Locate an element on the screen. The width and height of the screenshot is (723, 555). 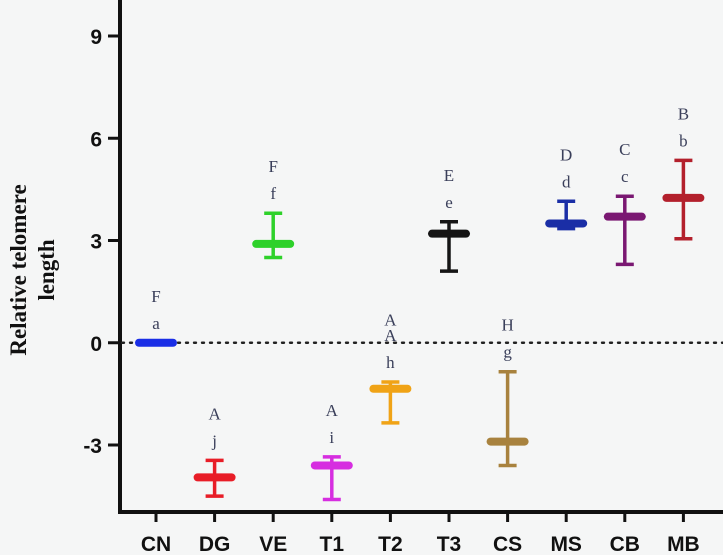
y-tick-label: 6 is located at coordinates (96, 139).